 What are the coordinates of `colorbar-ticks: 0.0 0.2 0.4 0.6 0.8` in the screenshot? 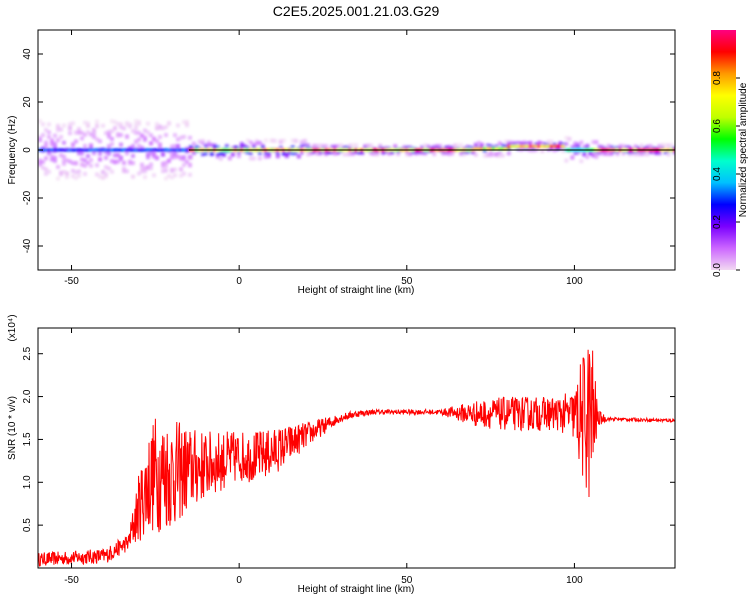 It's located at (726, 174).